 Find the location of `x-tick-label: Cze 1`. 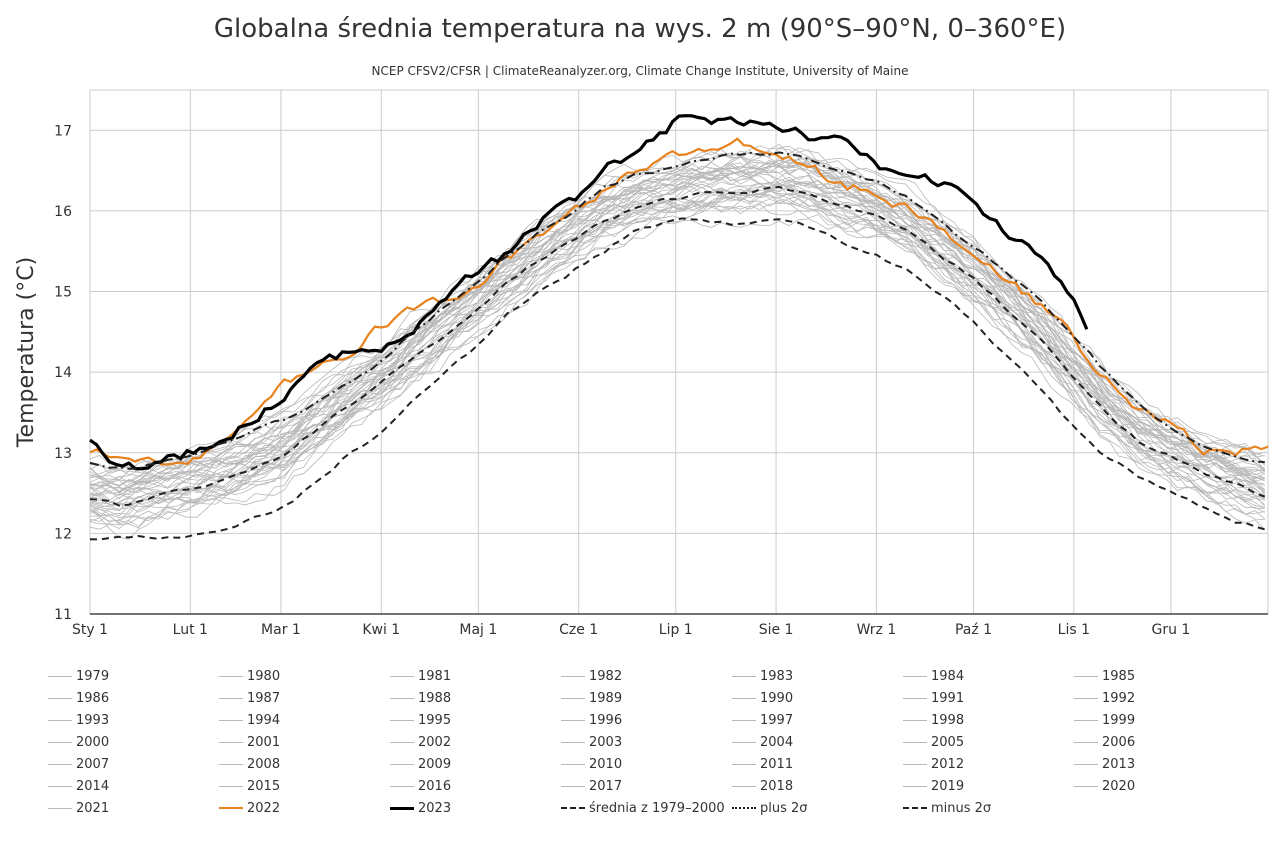

x-tick-label: Cze 1 is located at coordinates (578, 630).